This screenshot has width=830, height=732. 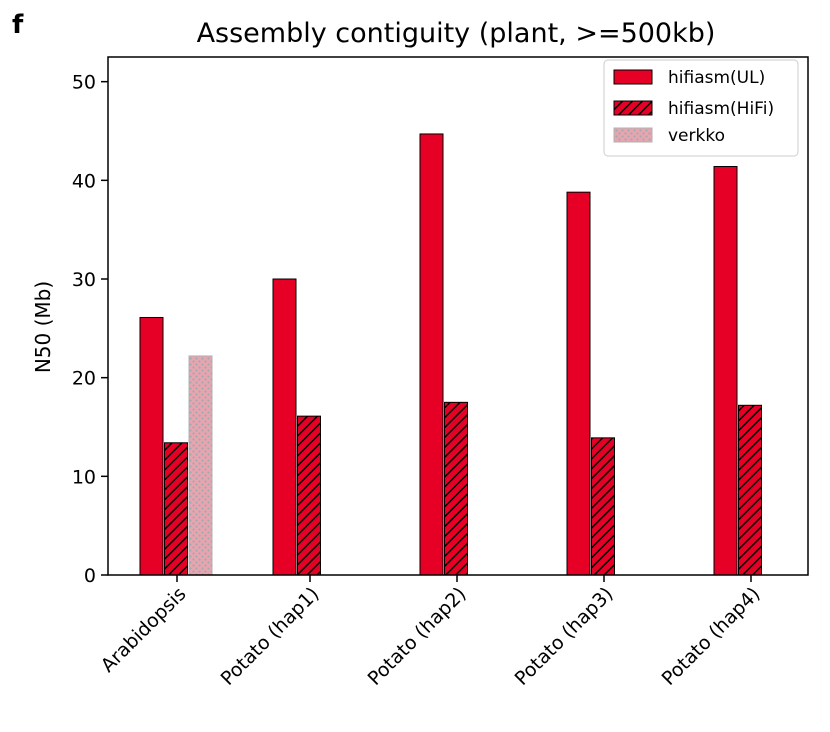 I want to click on x-tick-label: Potato (hap3), so click(x=564, y=636).